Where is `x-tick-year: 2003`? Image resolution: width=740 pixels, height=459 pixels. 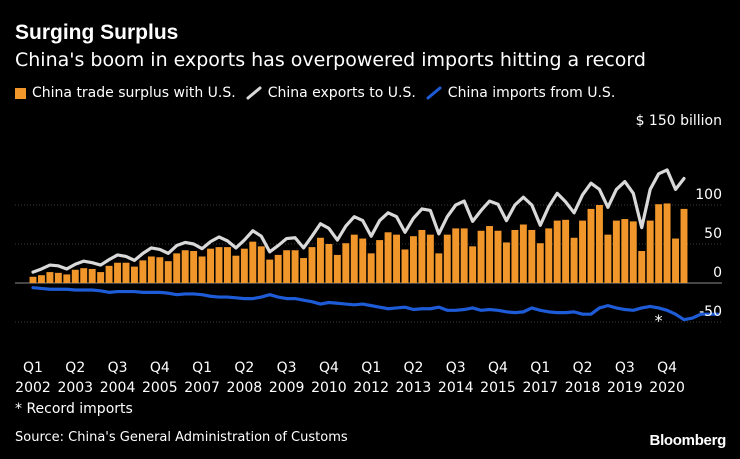
x-tick-year: 2003 is located at coordinates (75, 388).